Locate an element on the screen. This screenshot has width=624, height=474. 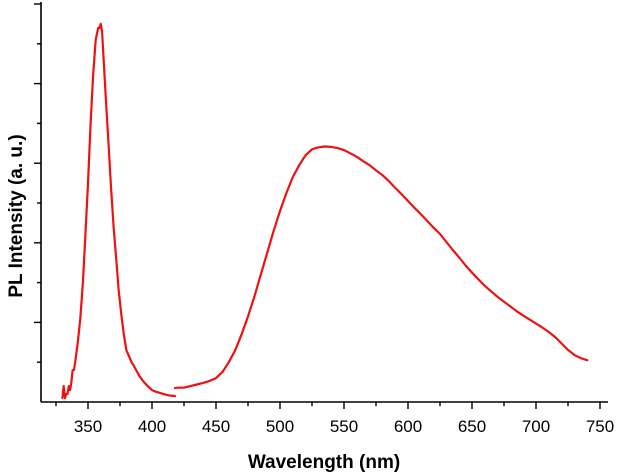
x-tick-label: 500 is located at coordinates (280, 426).